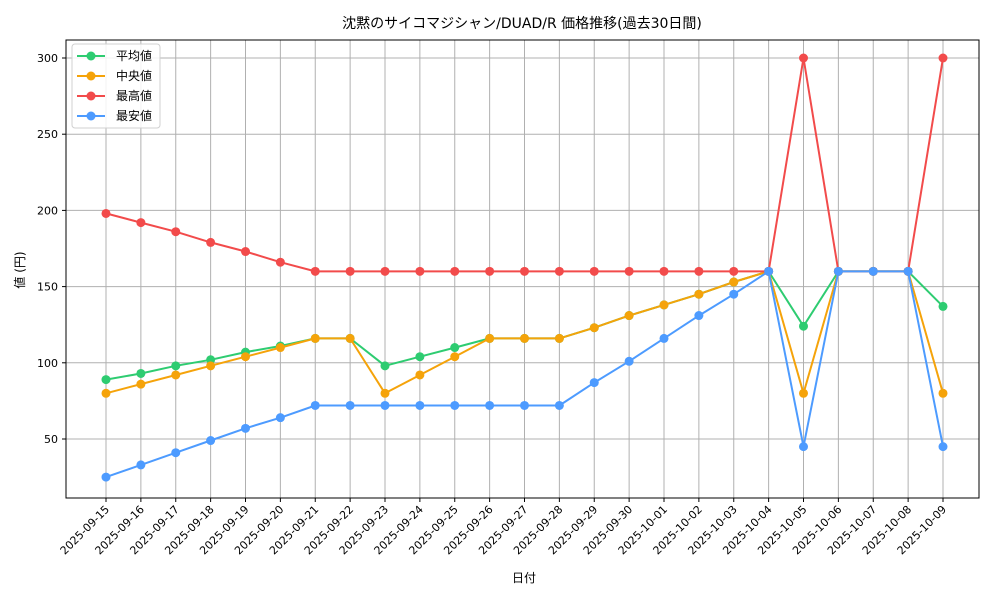  What do you see at coordinates (47, 287) in the screenshot?
I see `y-tick-label: 150` at bounding box center [47, 287].